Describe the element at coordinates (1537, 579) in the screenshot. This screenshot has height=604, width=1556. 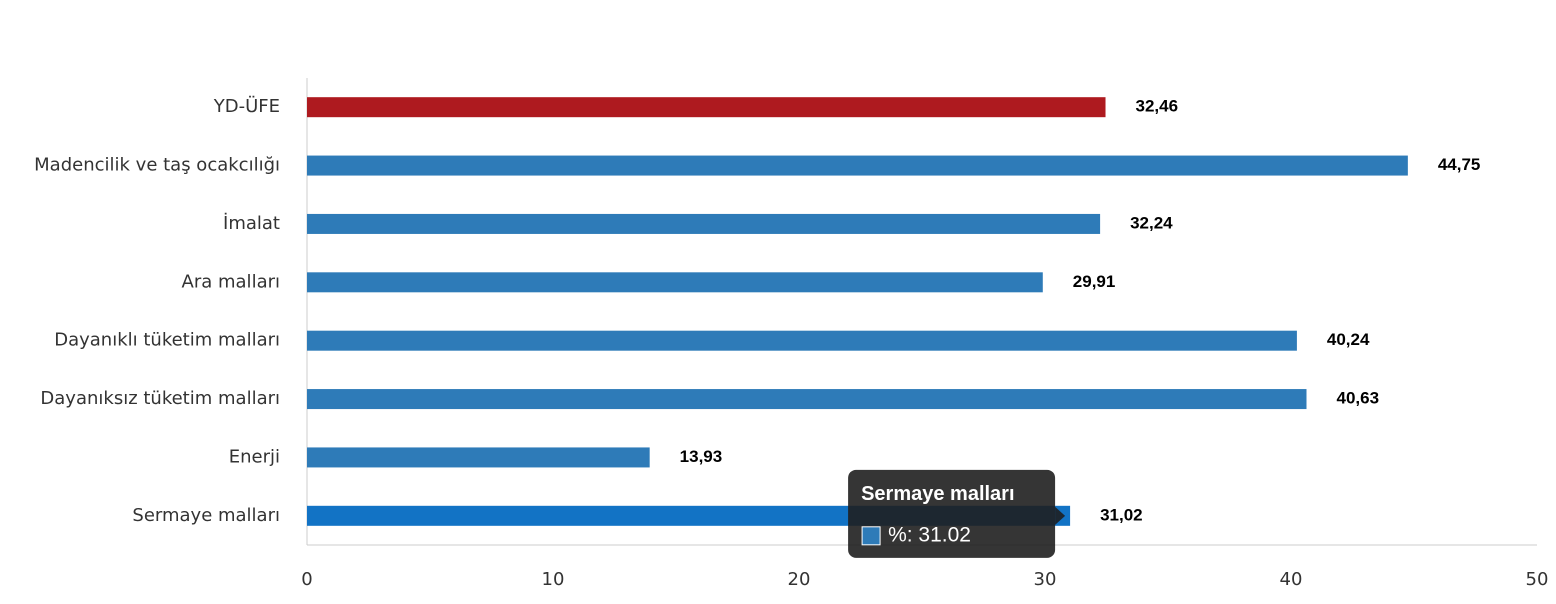
I see `x-tick-label: 50` at that location.